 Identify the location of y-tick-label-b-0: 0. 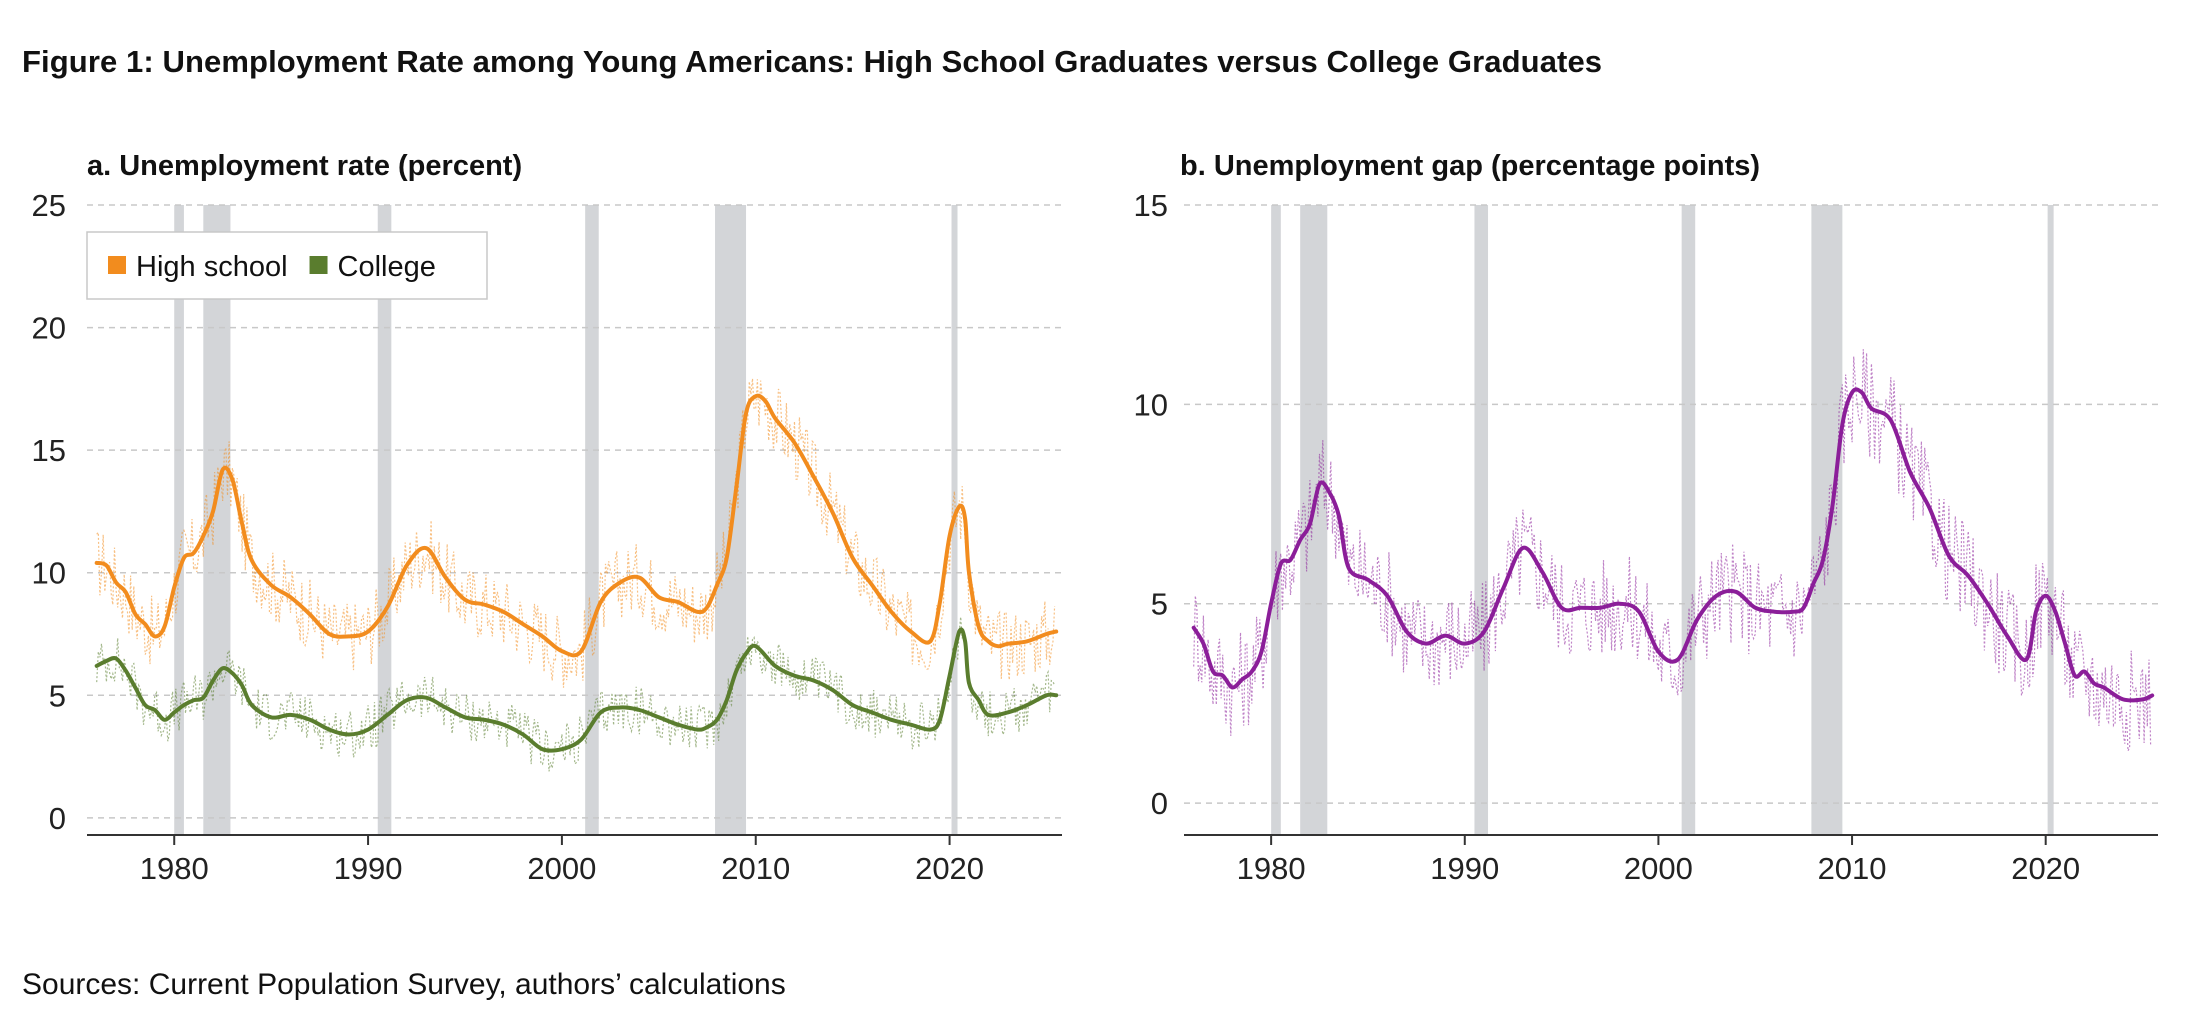
(1159, 803).